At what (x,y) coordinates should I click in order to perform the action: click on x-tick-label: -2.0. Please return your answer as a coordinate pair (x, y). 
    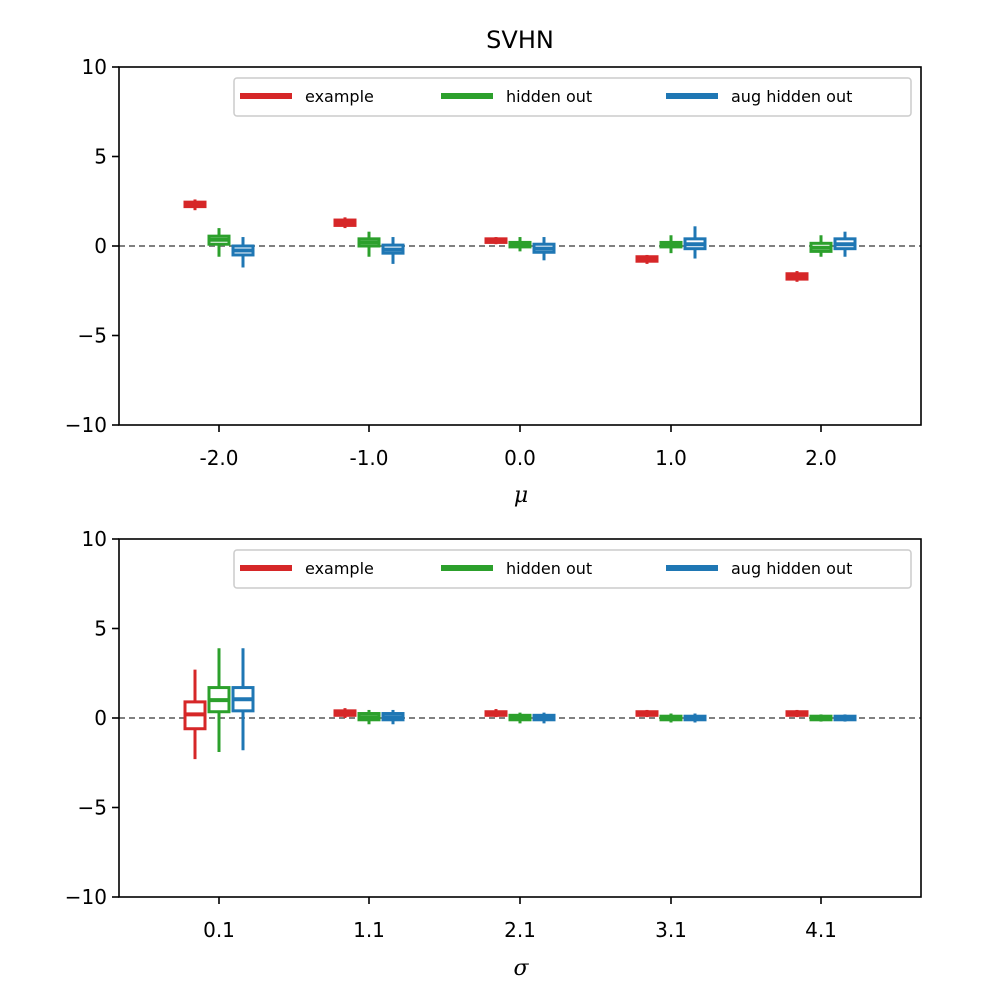
    Looking at the image, I should click on (218, 458).